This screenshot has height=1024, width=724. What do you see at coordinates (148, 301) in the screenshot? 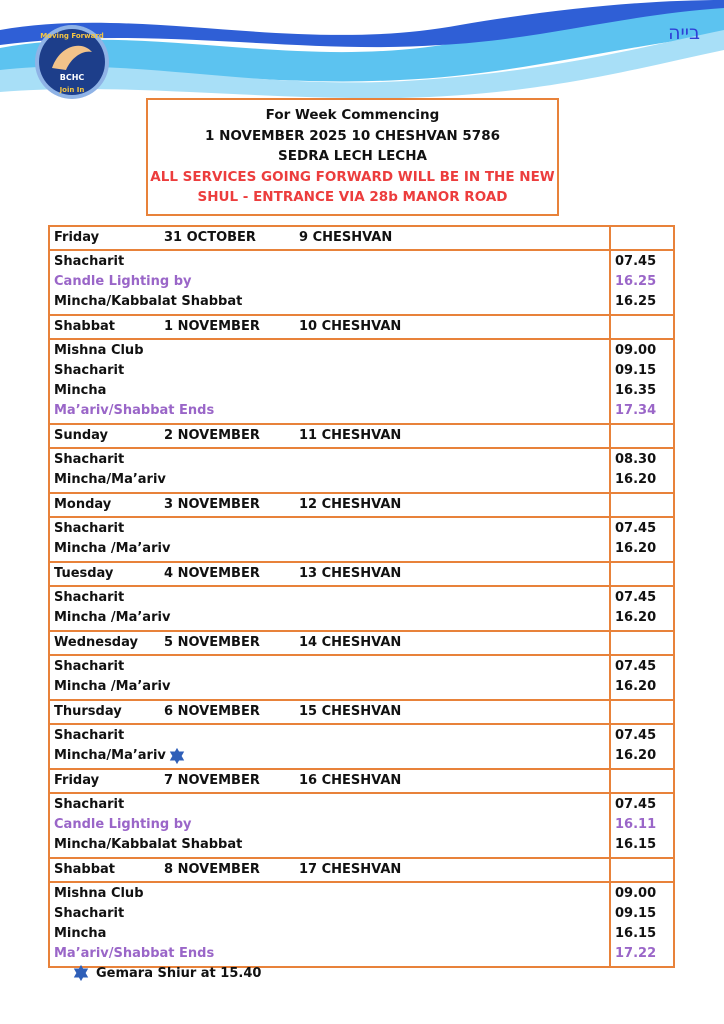
I see `service-label: Mincha/Kabbalat Shabbat` at bounding box center [148, 301].